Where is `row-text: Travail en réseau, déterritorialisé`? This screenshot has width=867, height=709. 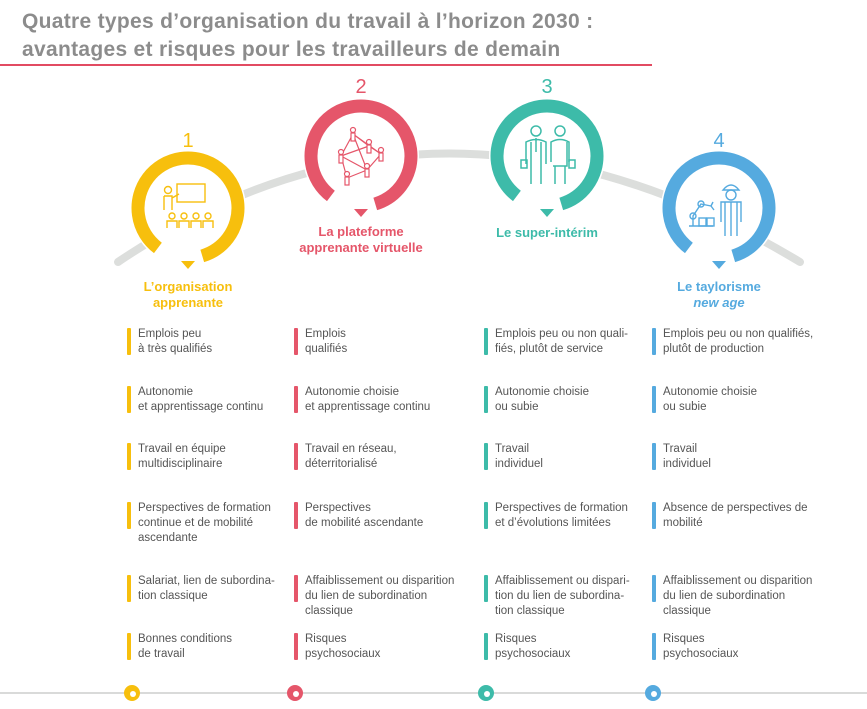
row-text: Travail en réseau, déterritorialisé is located at coordinates (351, 456).